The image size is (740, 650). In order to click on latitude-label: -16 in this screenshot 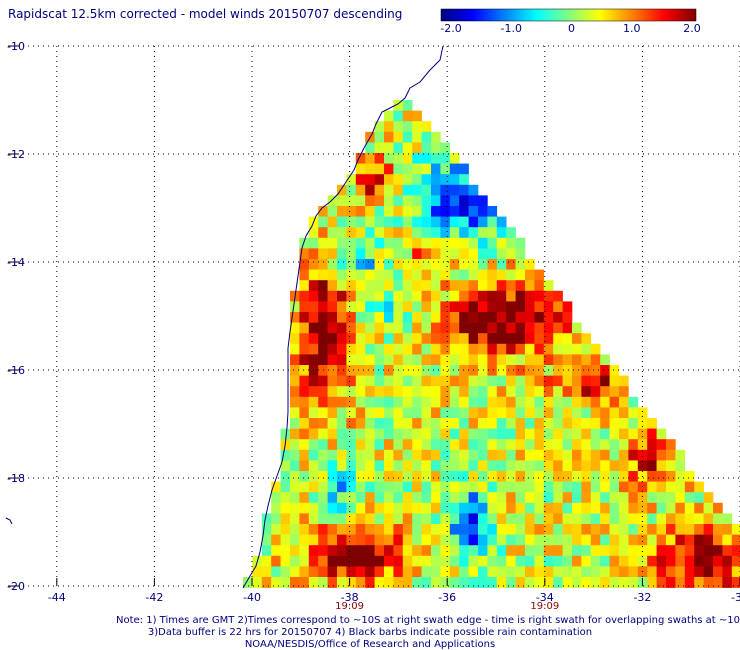, I will do `click(16, 370)`.